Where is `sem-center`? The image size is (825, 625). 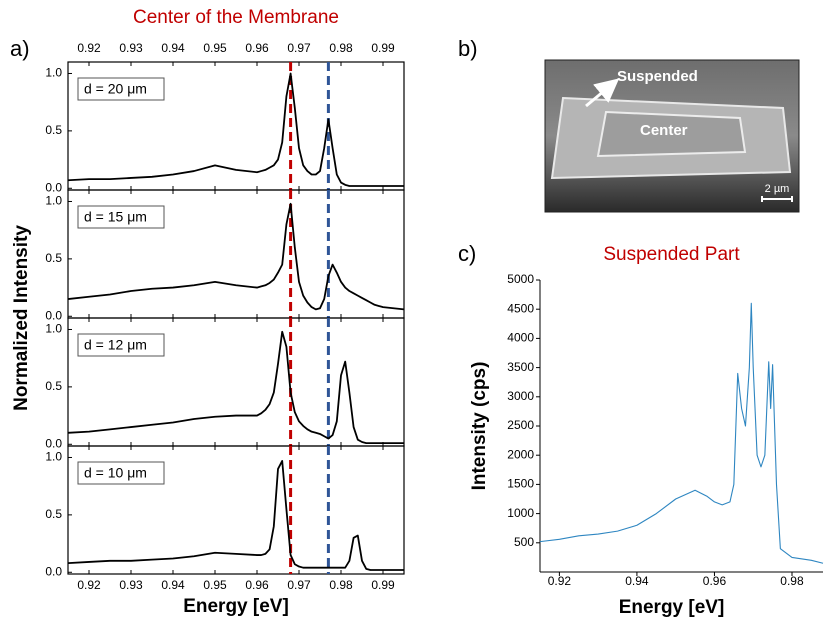
sem-center is located at coordinates (671, 134).